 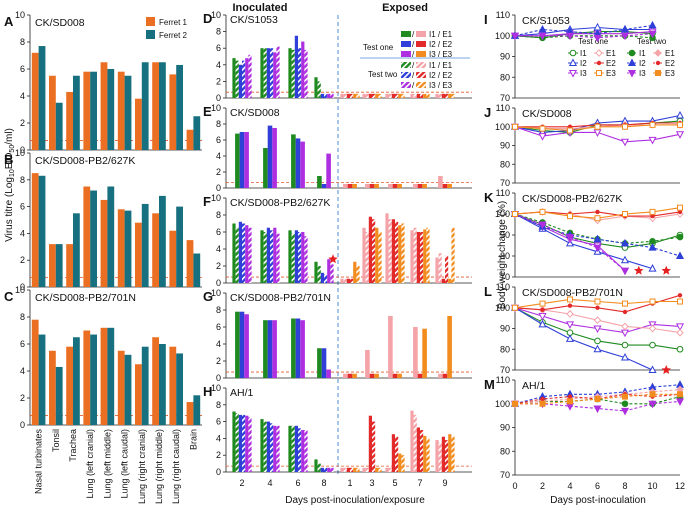 I want to click on legend-test-two: Test two, so click(x=383, y=74).